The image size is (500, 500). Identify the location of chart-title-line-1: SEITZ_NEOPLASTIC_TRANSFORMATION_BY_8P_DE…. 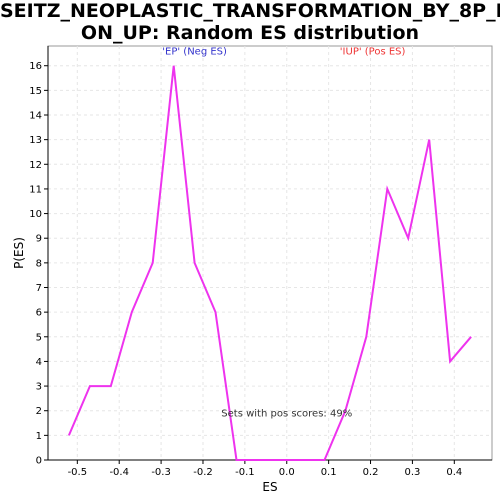
(250, 11).